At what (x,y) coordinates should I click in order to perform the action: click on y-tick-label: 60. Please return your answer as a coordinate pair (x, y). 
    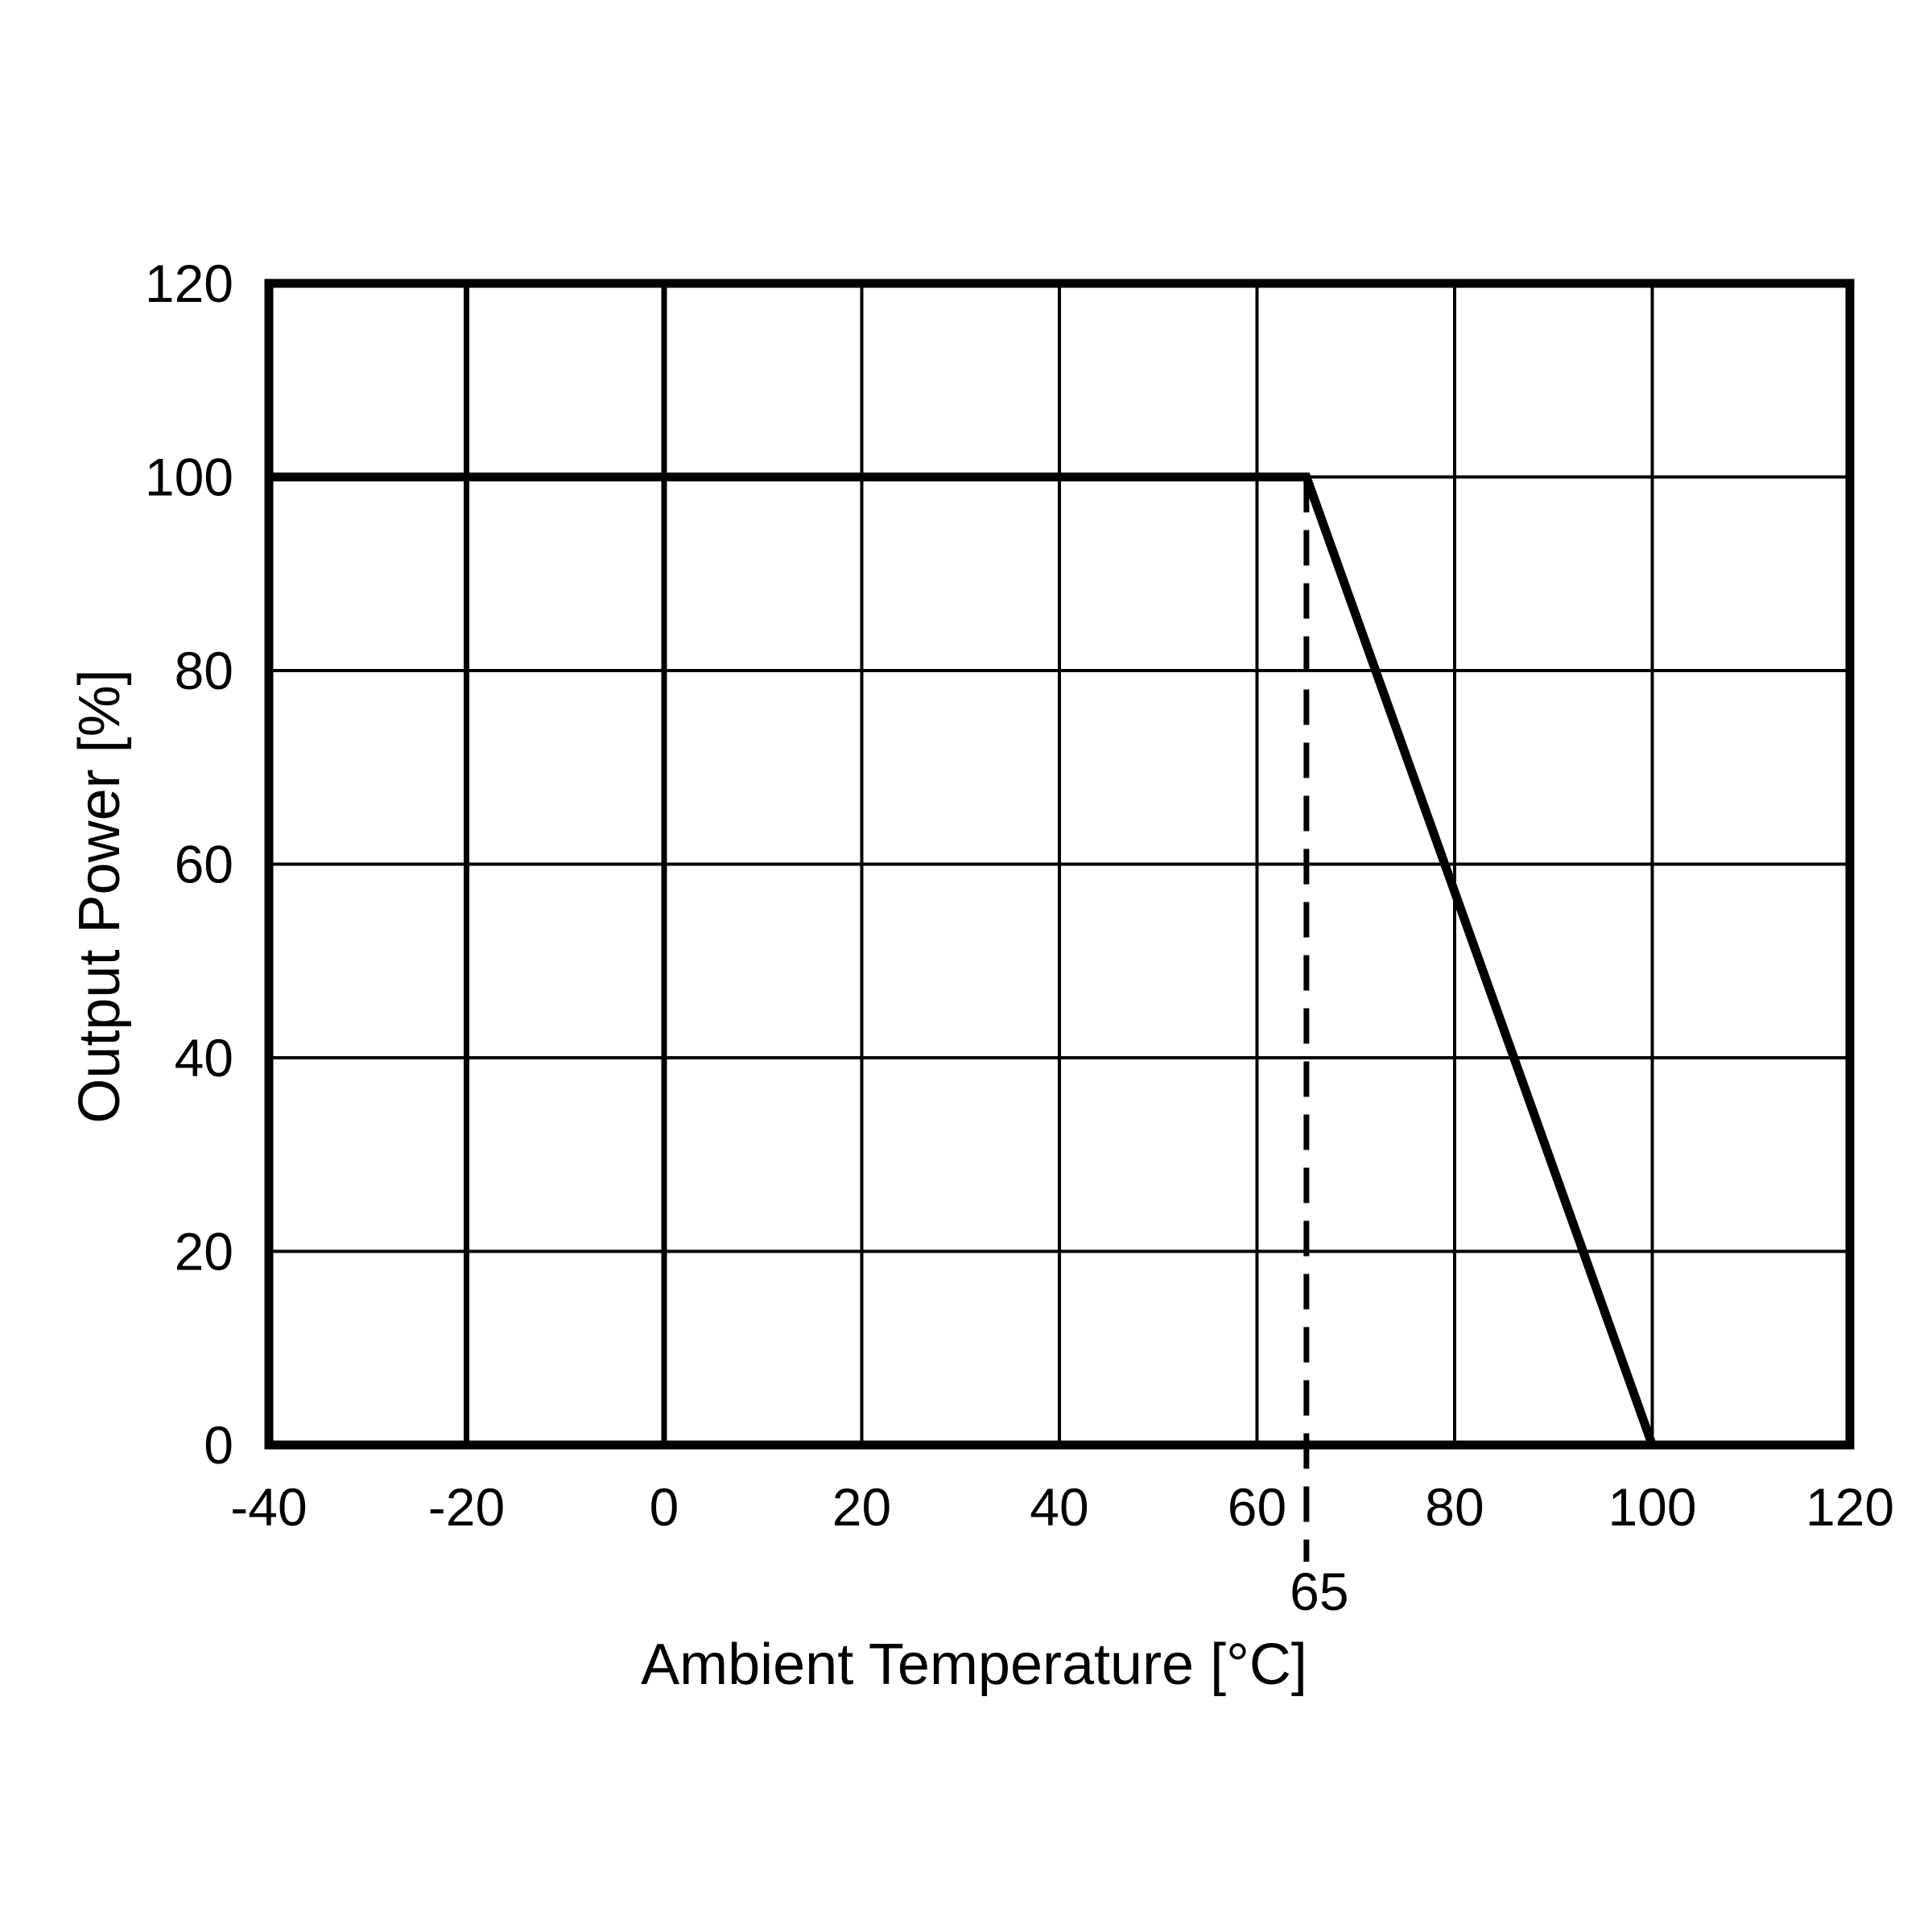
    Looking at the image, I should click on (204, 864).